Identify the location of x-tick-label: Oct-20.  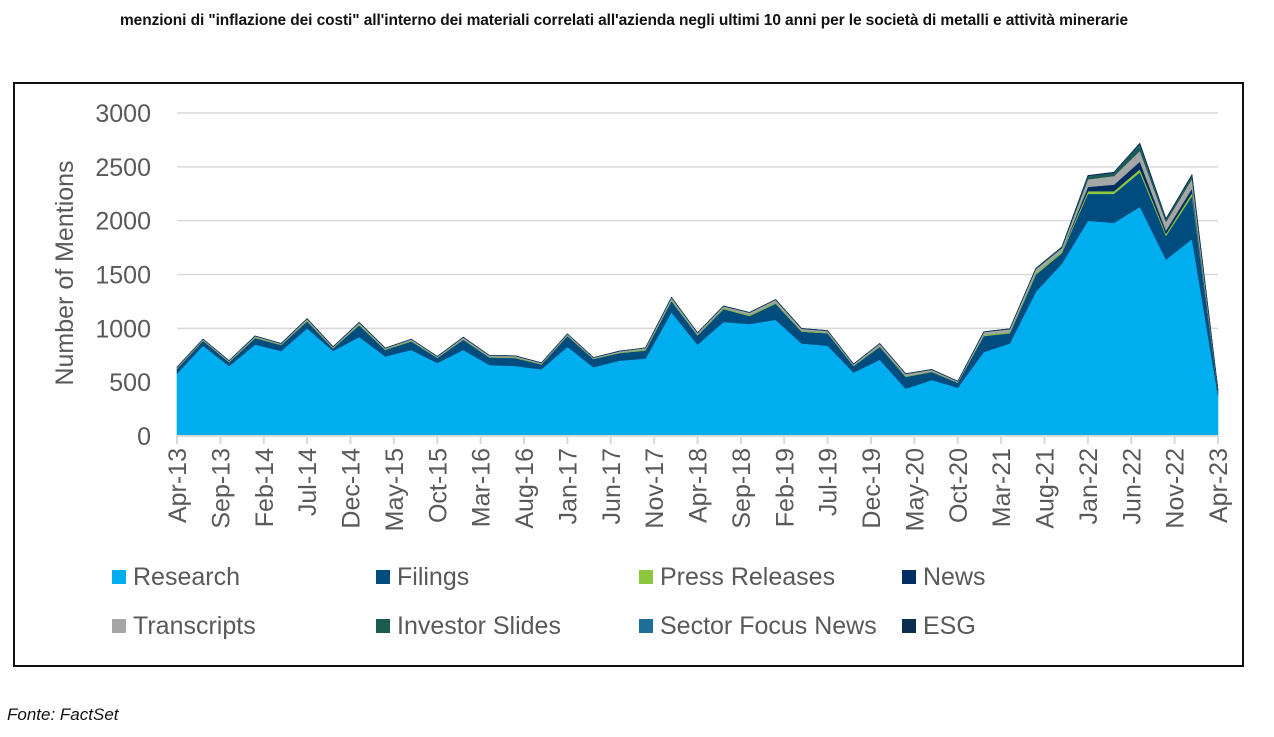
(959, 485).